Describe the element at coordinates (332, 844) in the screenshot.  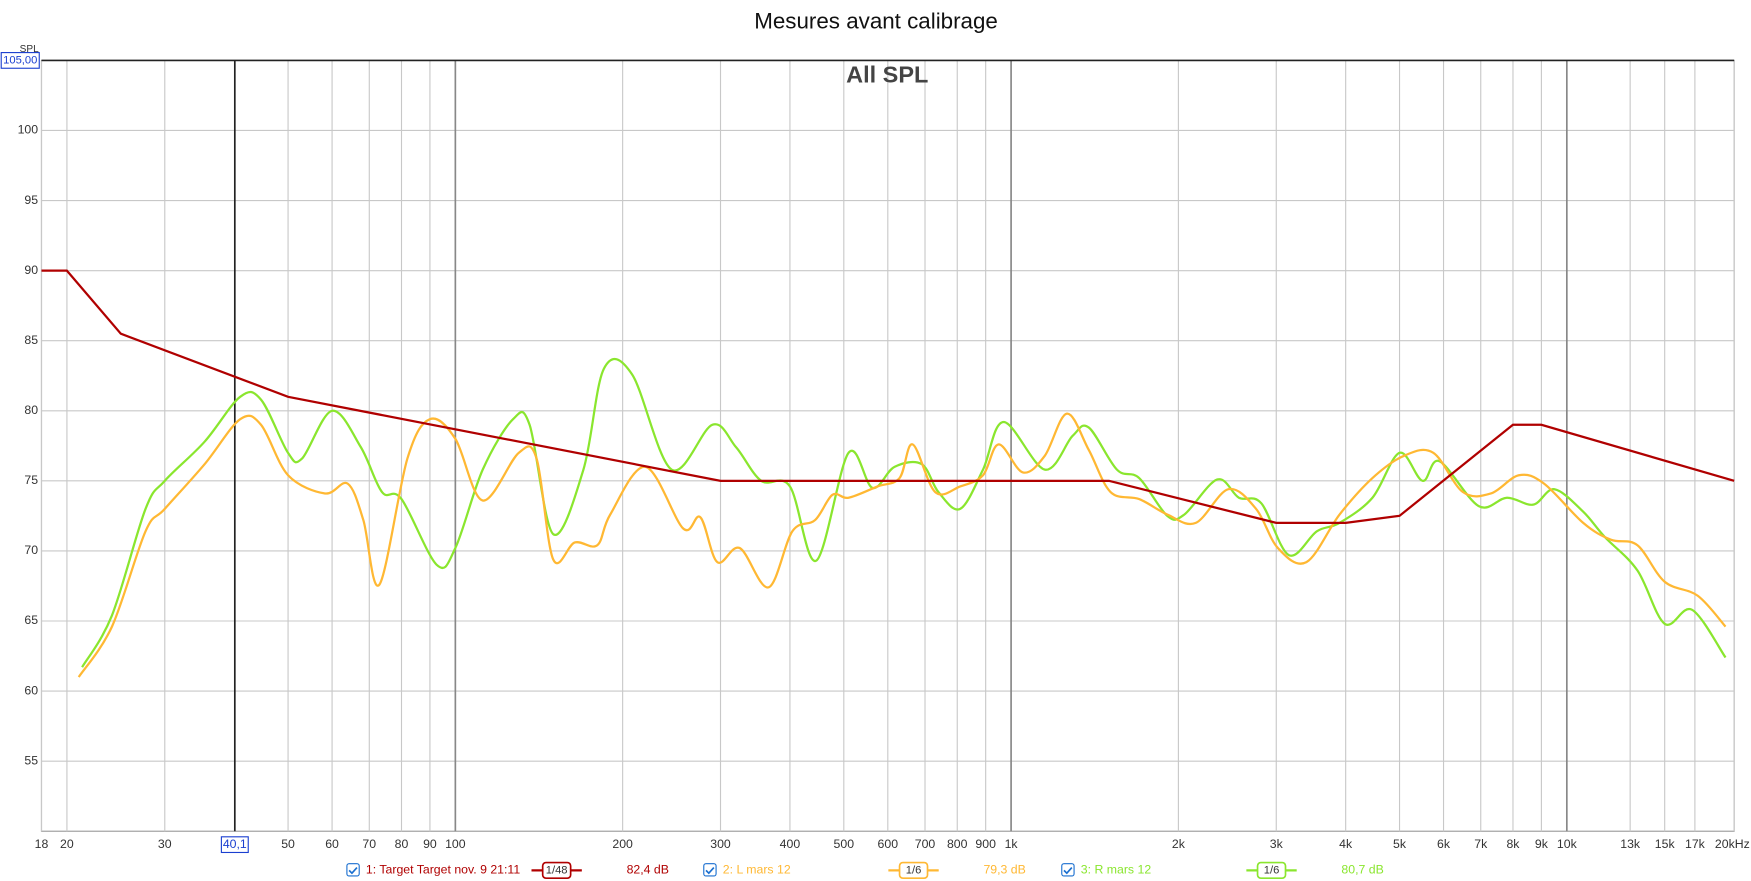
I see `x-tick-label: 60` at that location.